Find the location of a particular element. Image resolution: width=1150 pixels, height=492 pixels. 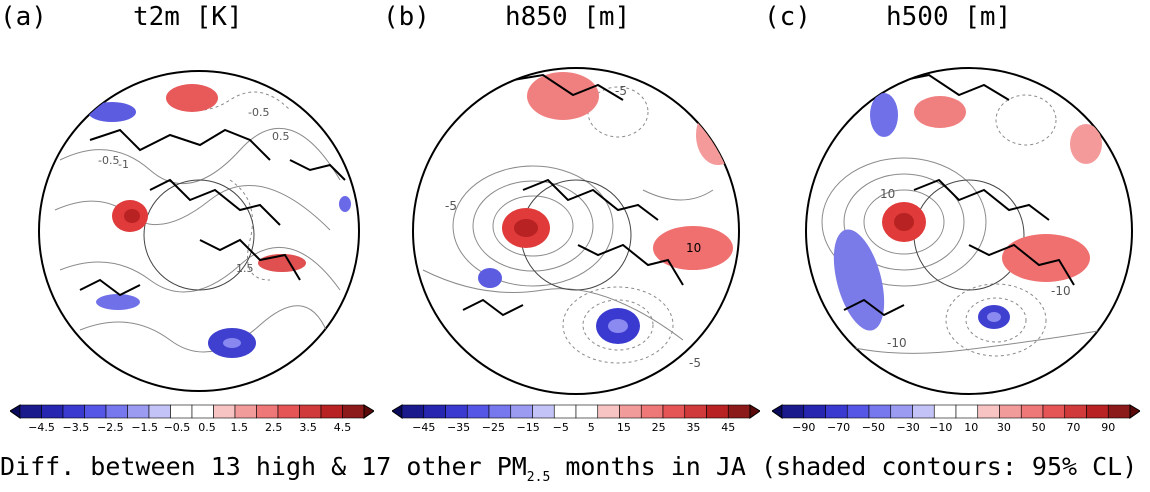

colorbar-h850 is located at coordinates (576, 411).